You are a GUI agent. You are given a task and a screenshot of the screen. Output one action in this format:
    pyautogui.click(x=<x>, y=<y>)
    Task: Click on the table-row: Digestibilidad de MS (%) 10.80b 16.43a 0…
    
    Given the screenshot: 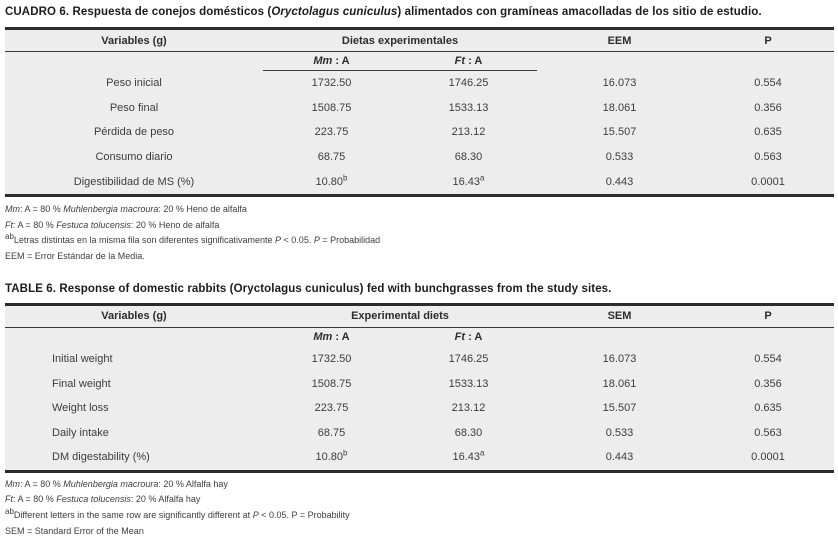 What is the action you would take?
    pyautogui.click(x=419, y=181)
    